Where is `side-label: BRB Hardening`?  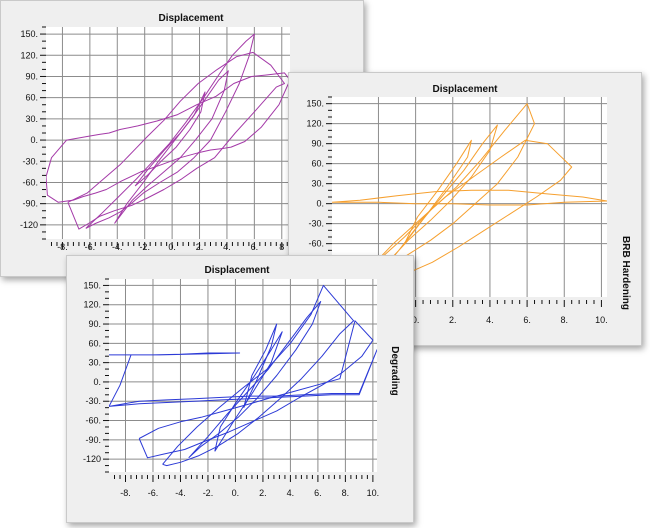
side-label: BRB Hardening is located at coordinates (625, 273).